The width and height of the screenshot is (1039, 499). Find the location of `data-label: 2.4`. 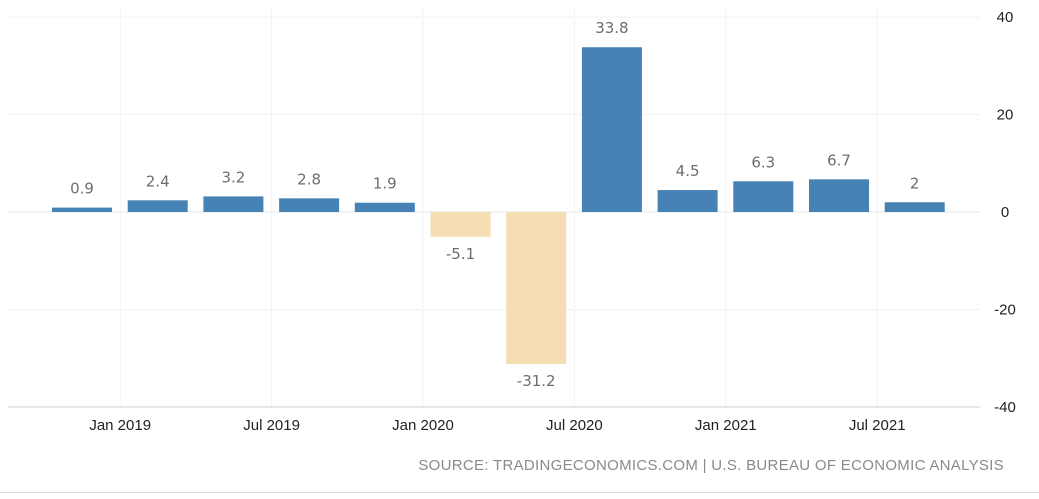

data-label: 2.4 is located at coordinates (158, 181).